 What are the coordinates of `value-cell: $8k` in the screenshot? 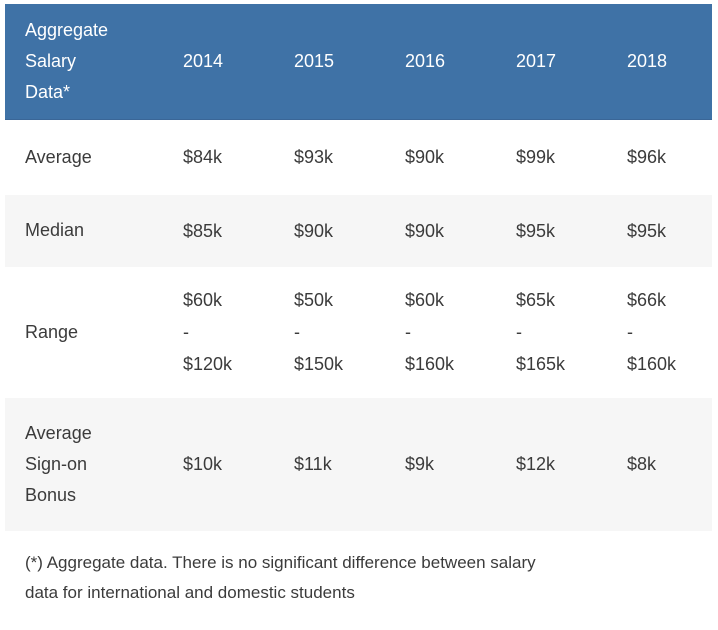 It's located at (642, 464).